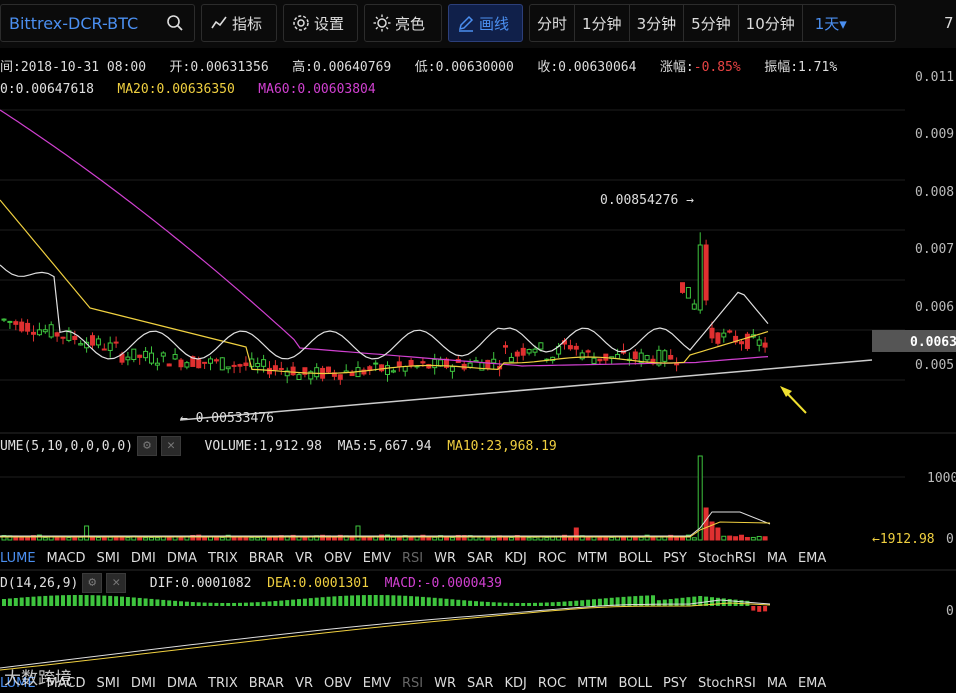 Image resolution: width=956 pixels, height=693 pixels. I want to click on draw-button: 画线, so click(485, 23).